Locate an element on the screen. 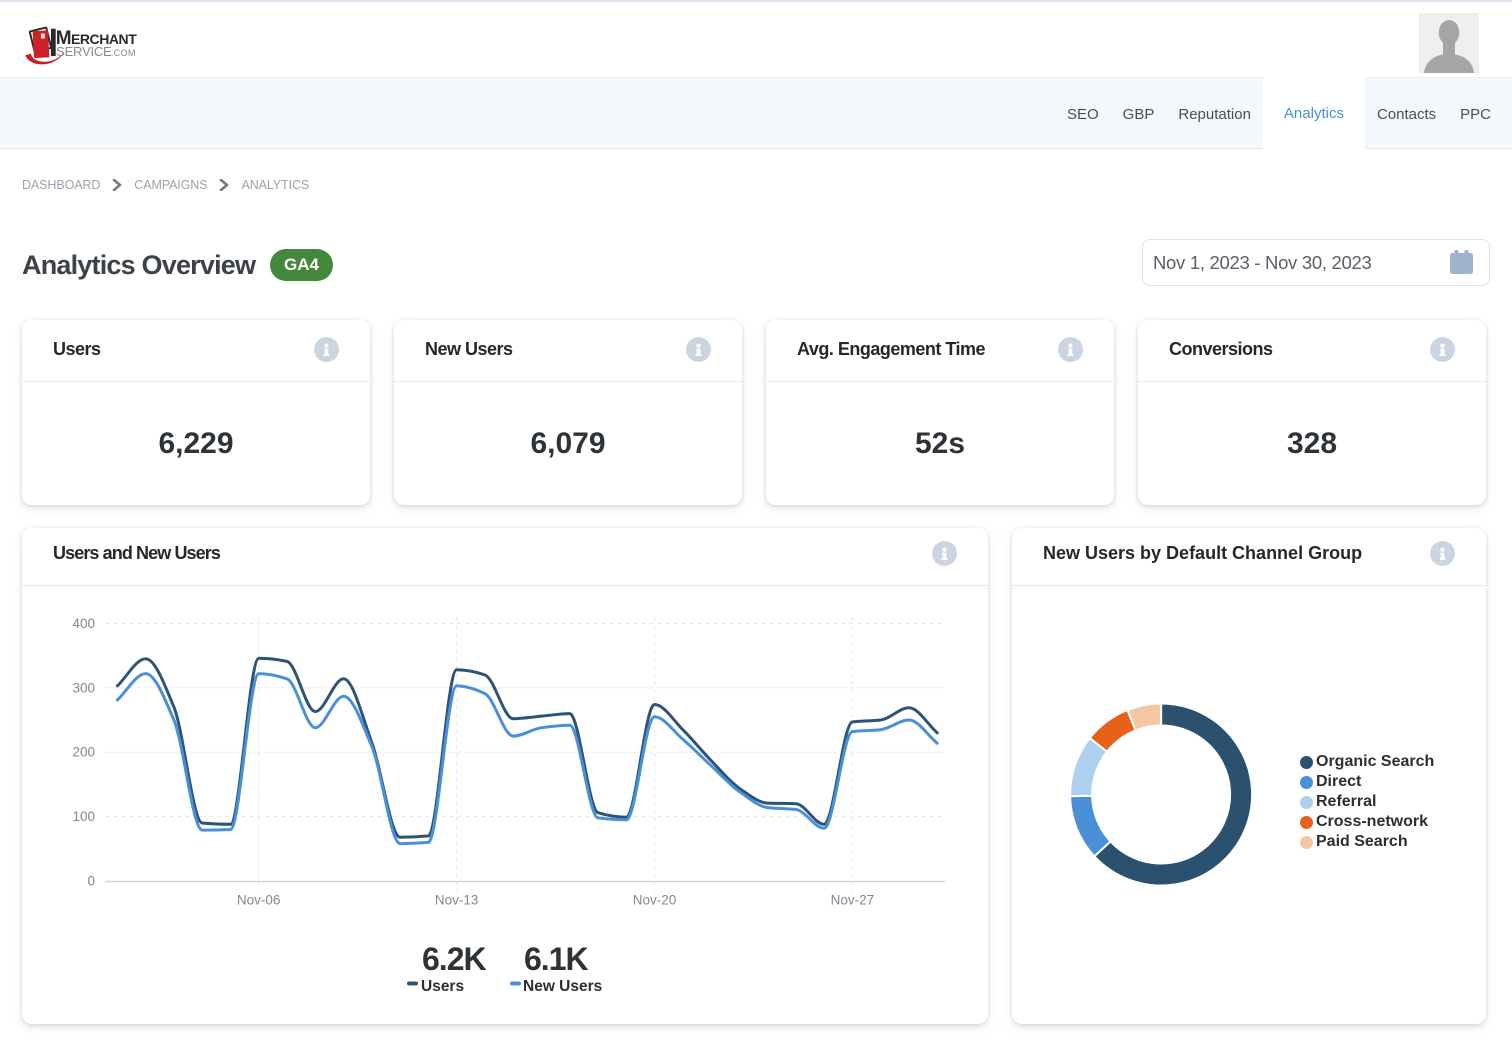 The height and width of the screenshot is (1043, 1512). svg-text: .COM is located at coordinates (123, 53).